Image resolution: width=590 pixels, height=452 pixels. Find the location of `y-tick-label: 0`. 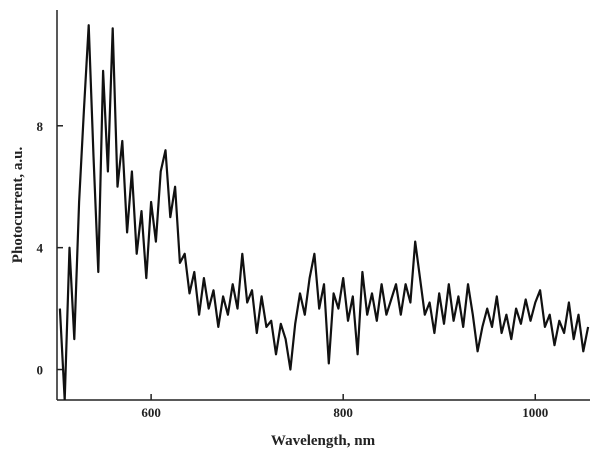

y-tick-label: 0 is located at coordinates (40, 370).